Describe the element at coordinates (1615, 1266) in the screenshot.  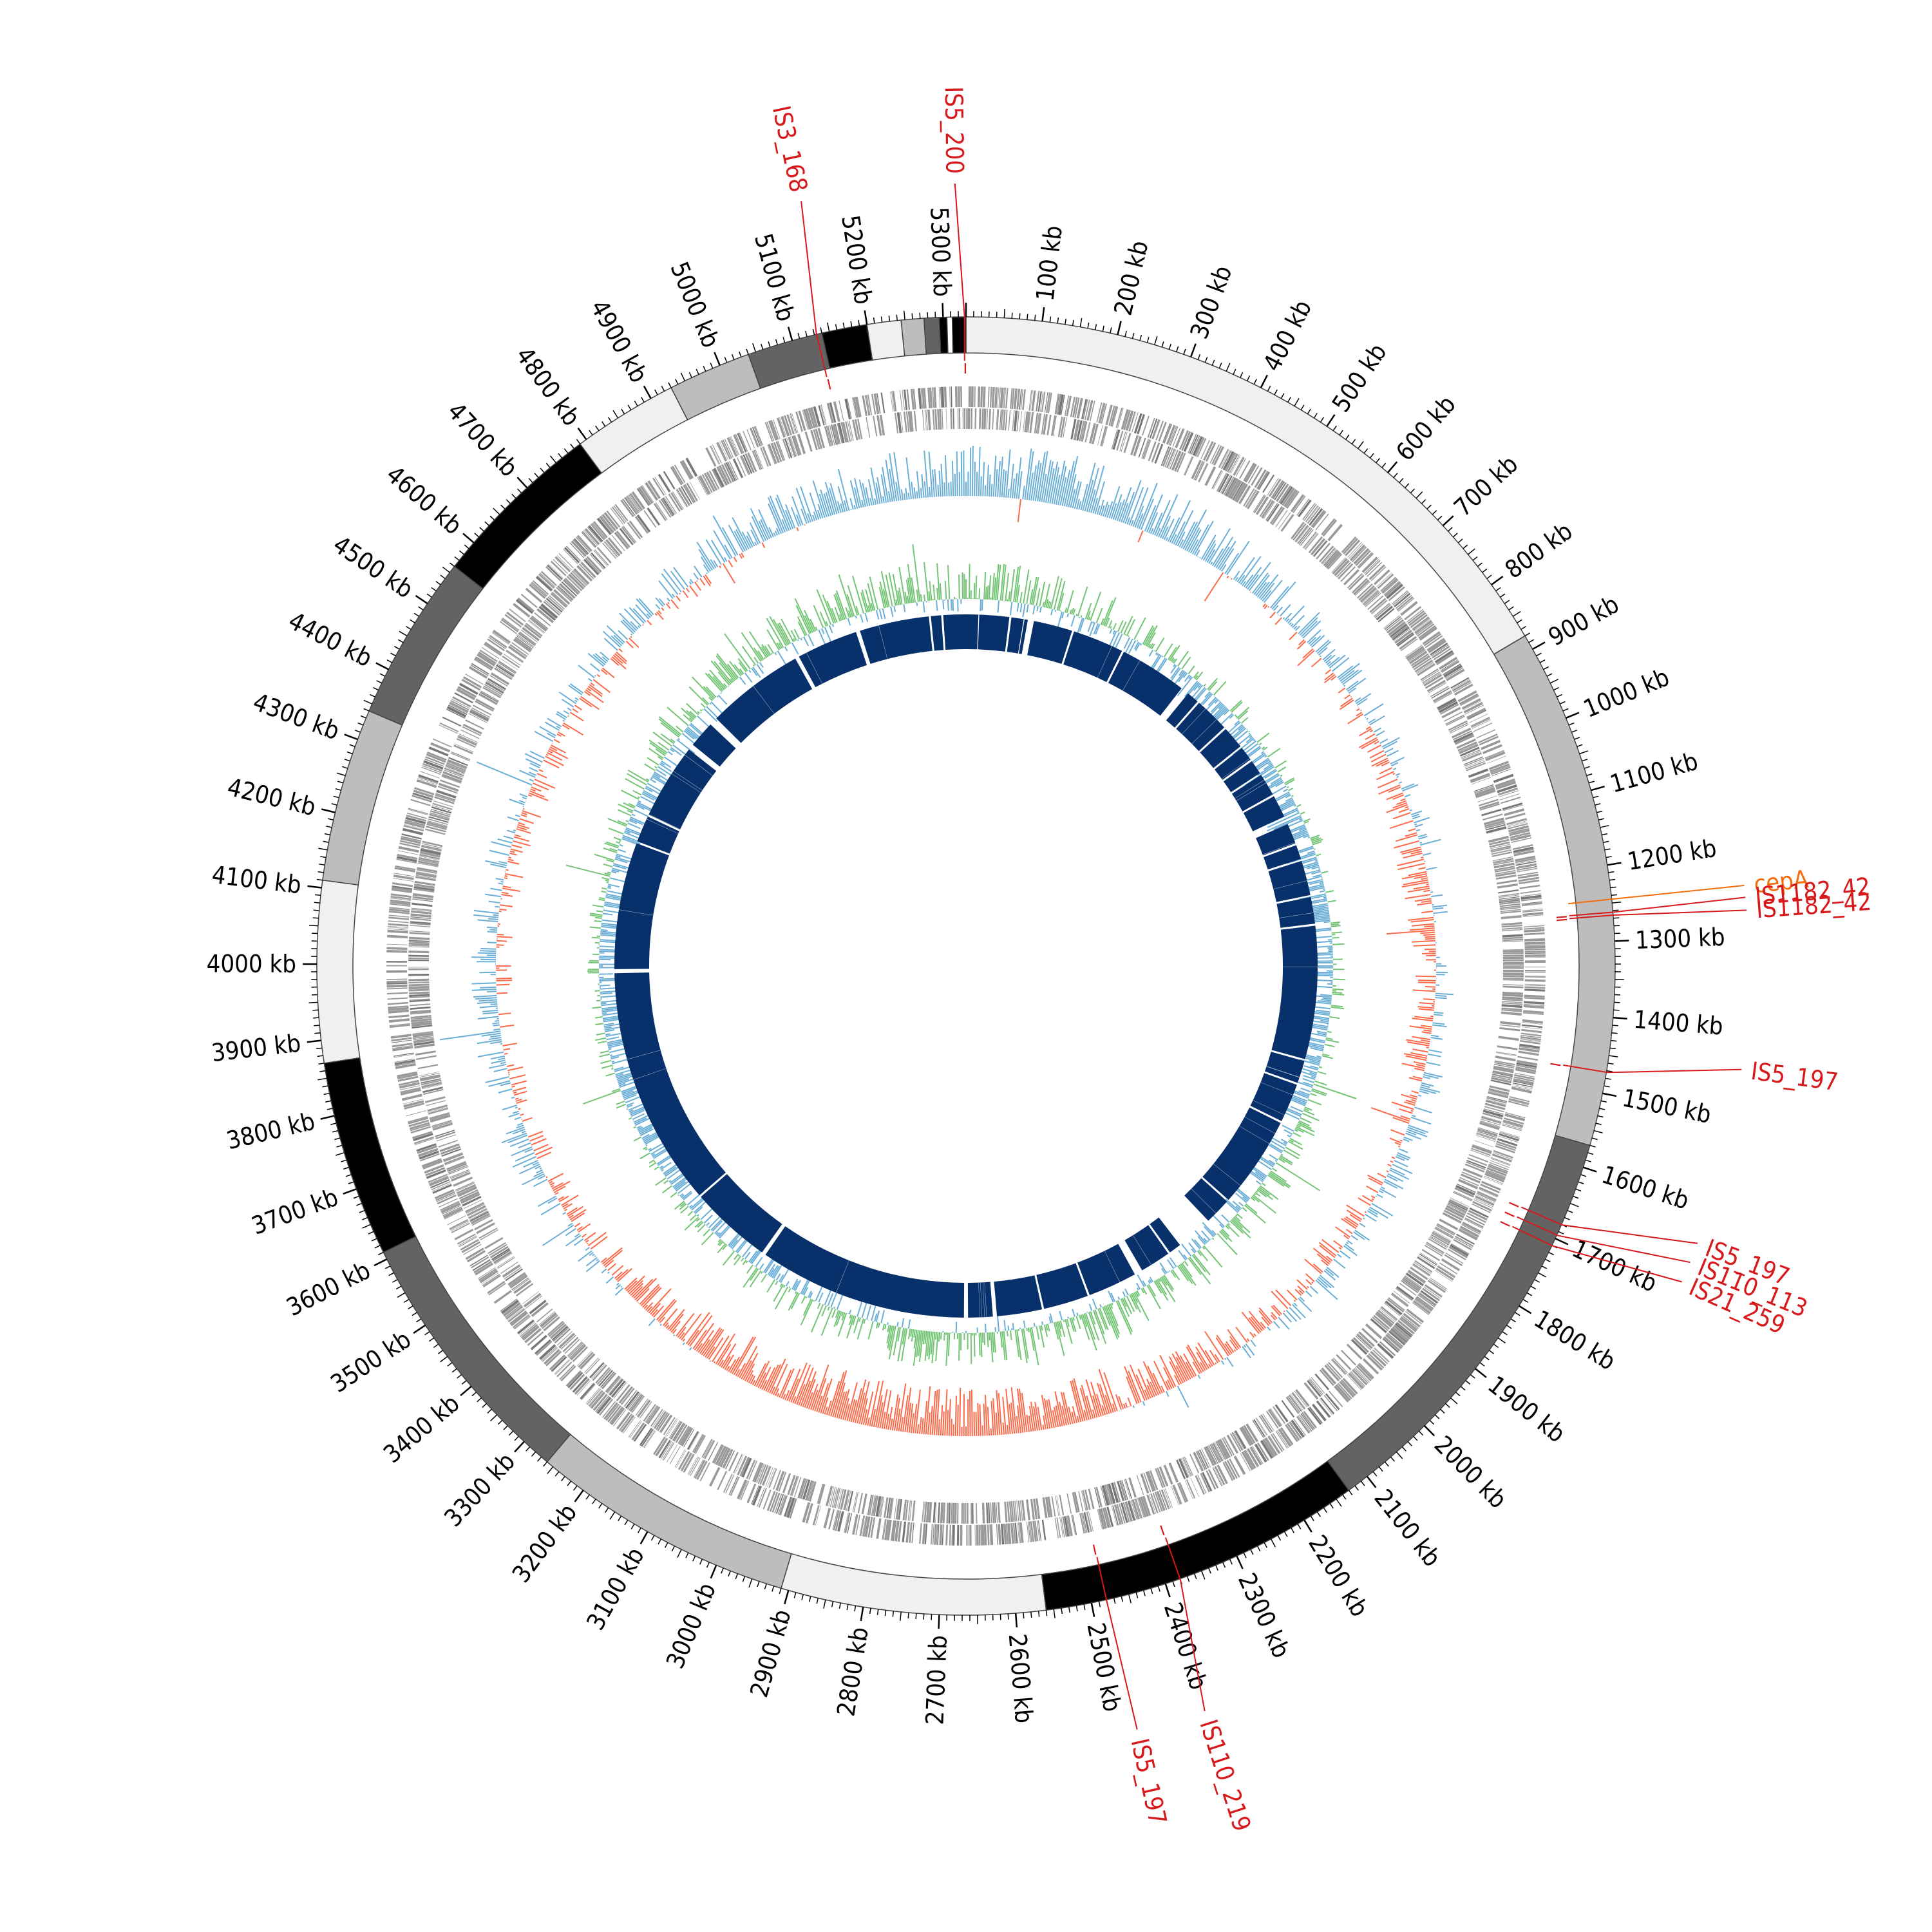
I see `tick-label: 1700 kb` at that location.